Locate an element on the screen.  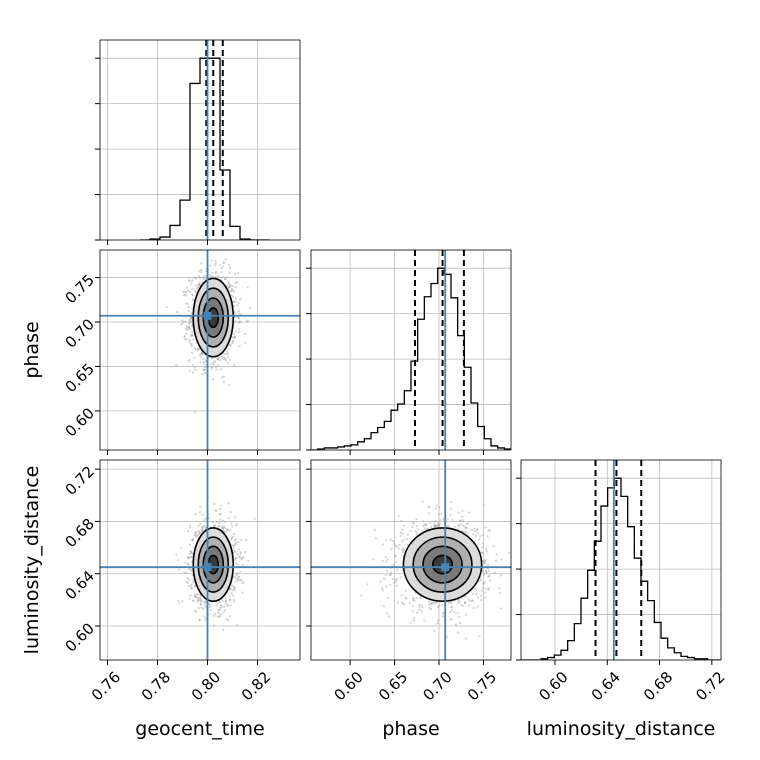
histogram-panel-luminosity_distance is located at coordinates (619, 560).